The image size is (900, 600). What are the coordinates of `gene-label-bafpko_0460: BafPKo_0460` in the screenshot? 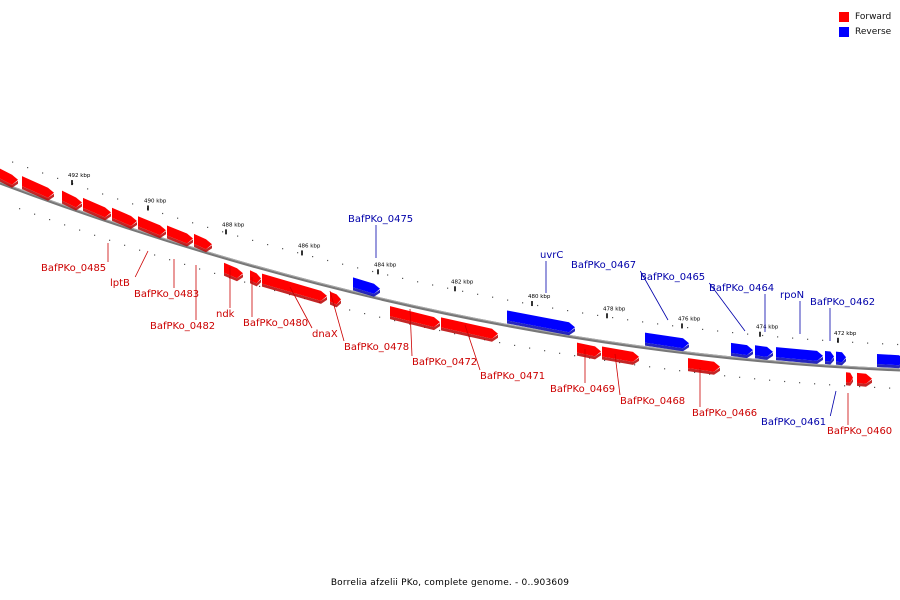 It's located at (859, 431).